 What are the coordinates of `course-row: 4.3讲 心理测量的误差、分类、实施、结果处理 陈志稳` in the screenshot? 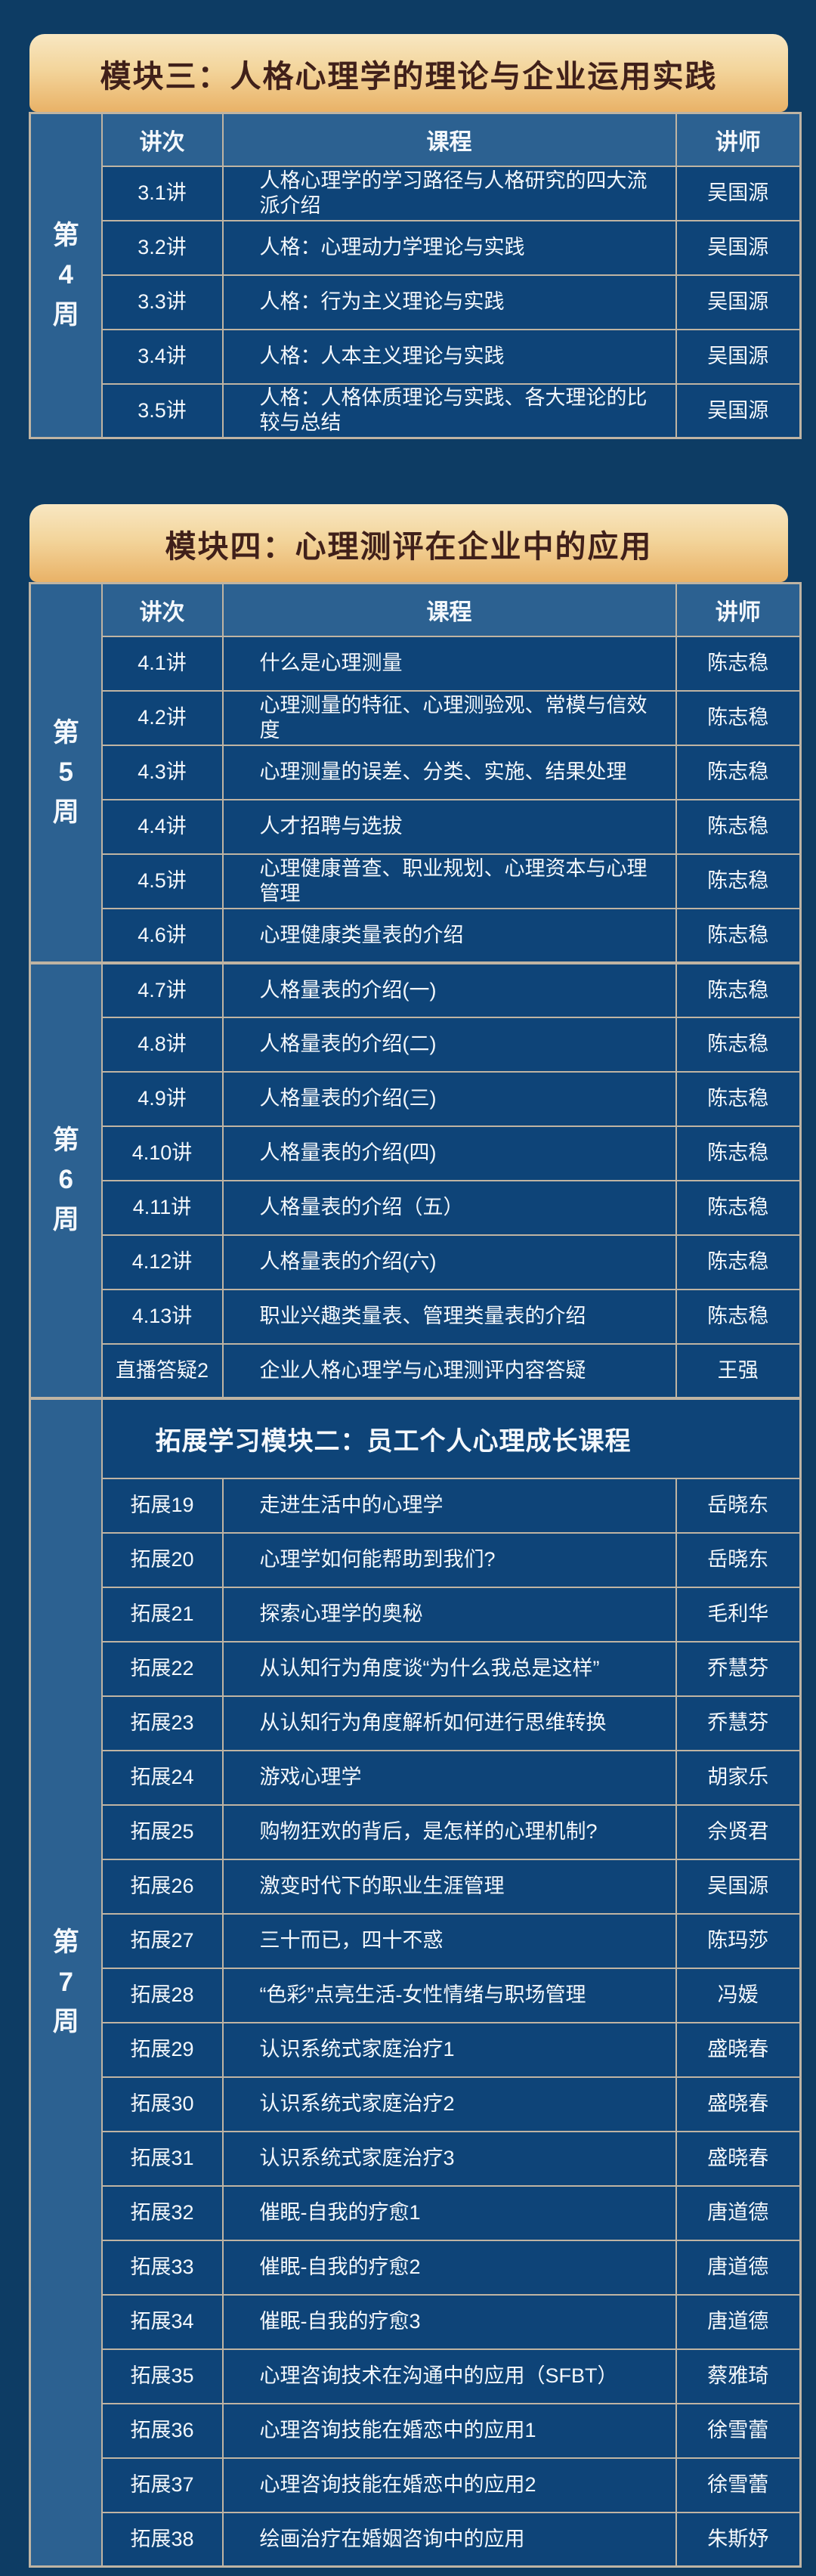 It's located at (416, 772).